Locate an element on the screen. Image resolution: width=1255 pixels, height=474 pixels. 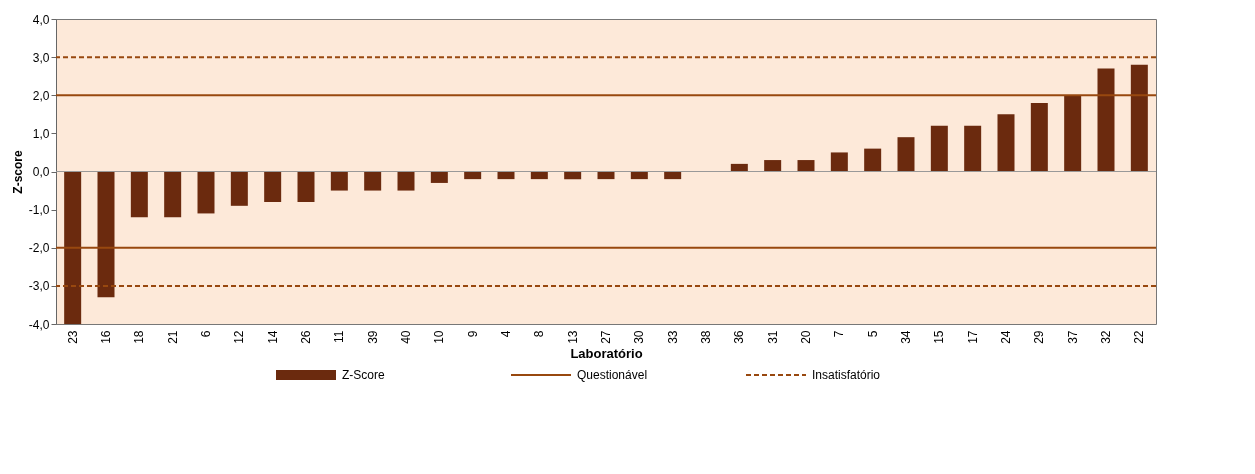
y-tick-label: -1,0 is located at coordinates (39, 210).